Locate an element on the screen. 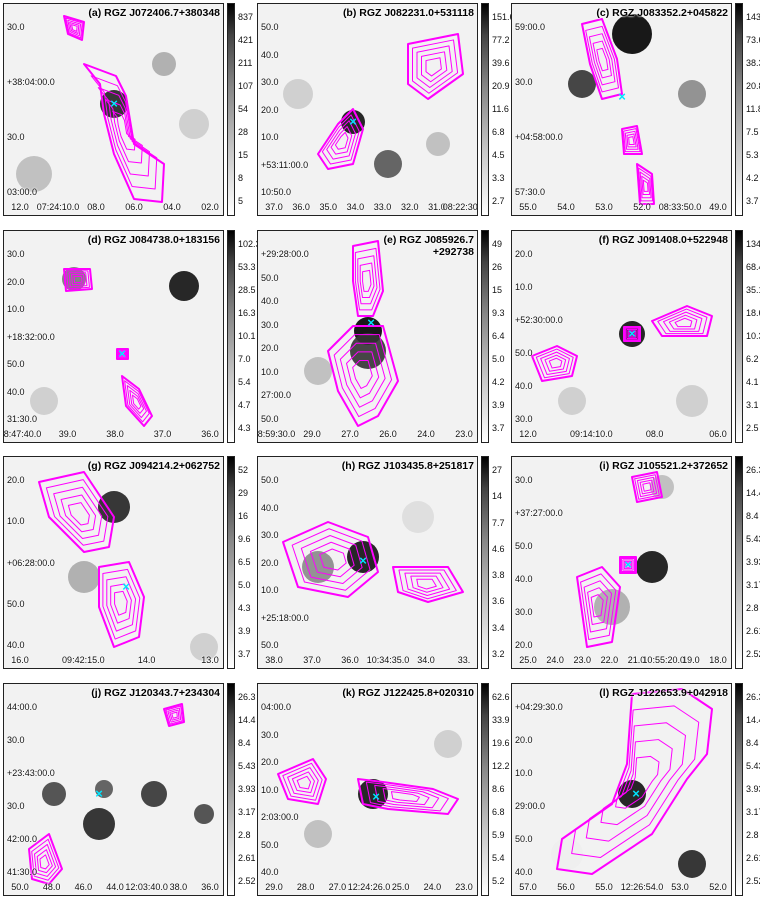 This screenshot has width=760, height=907. colorbar-tick-label: 19.6 is located at coordinates (501, 743).